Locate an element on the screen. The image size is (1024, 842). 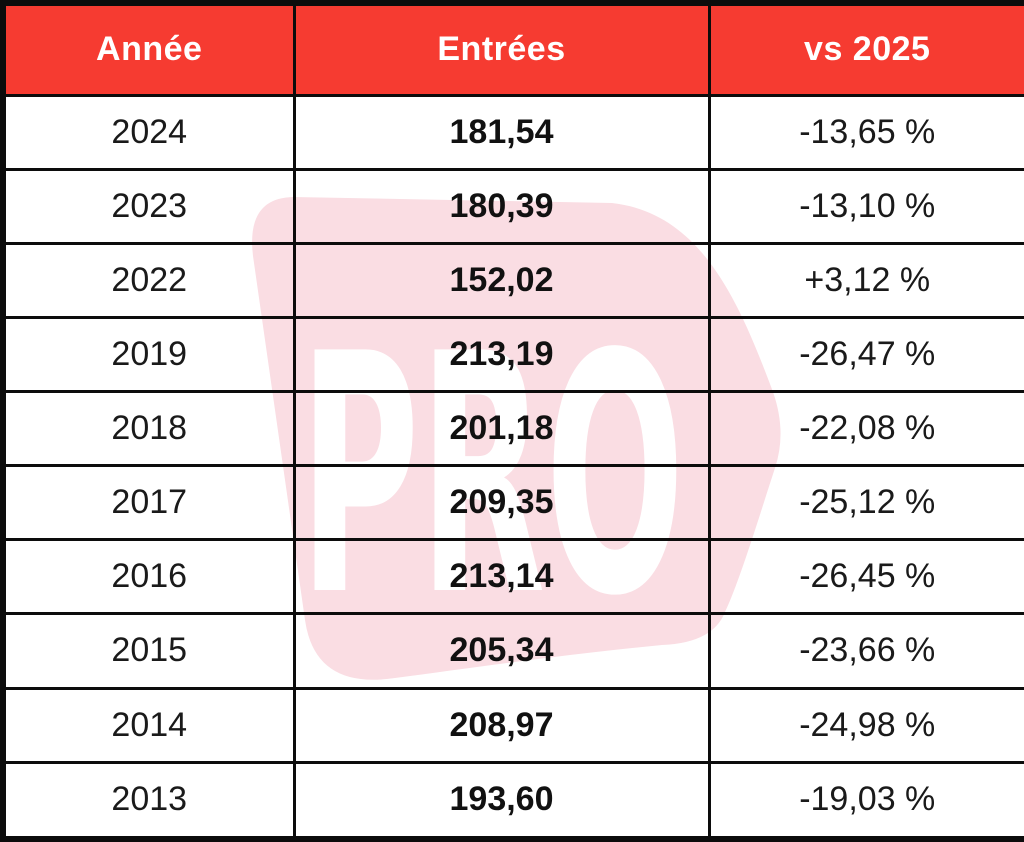
vs-2025-cell: -23,66 % is located at coordinates (865, 651).